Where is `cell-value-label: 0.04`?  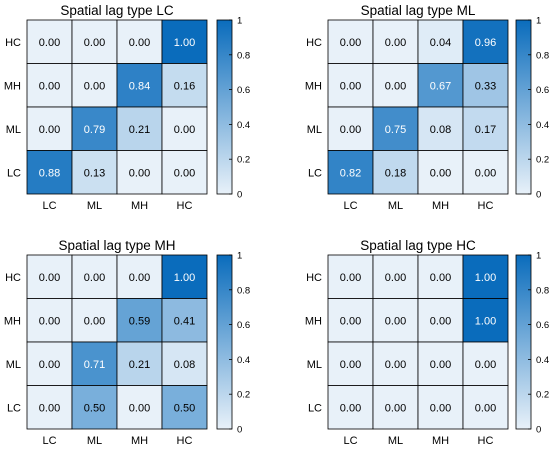 cell-value-label: 0.04 is located at coordinates (440, 43).